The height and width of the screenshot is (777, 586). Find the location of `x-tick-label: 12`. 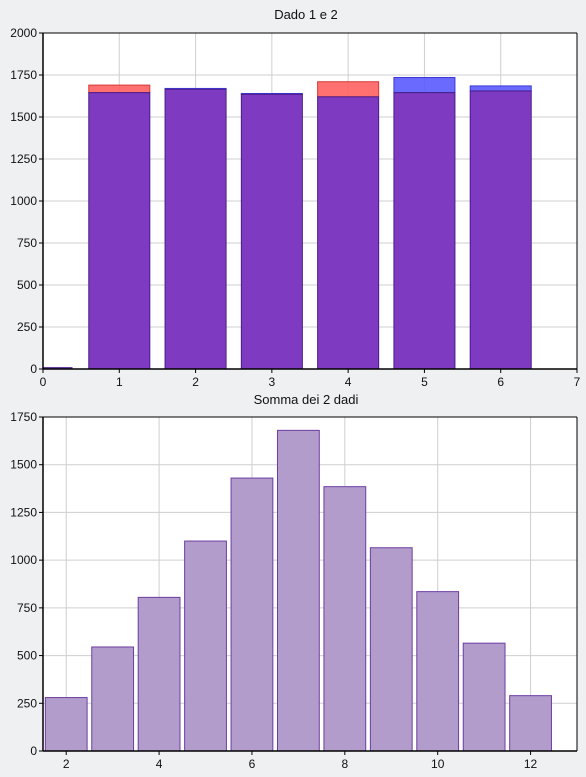

x-tick-label: 12 is located at coordinates (531, 764).